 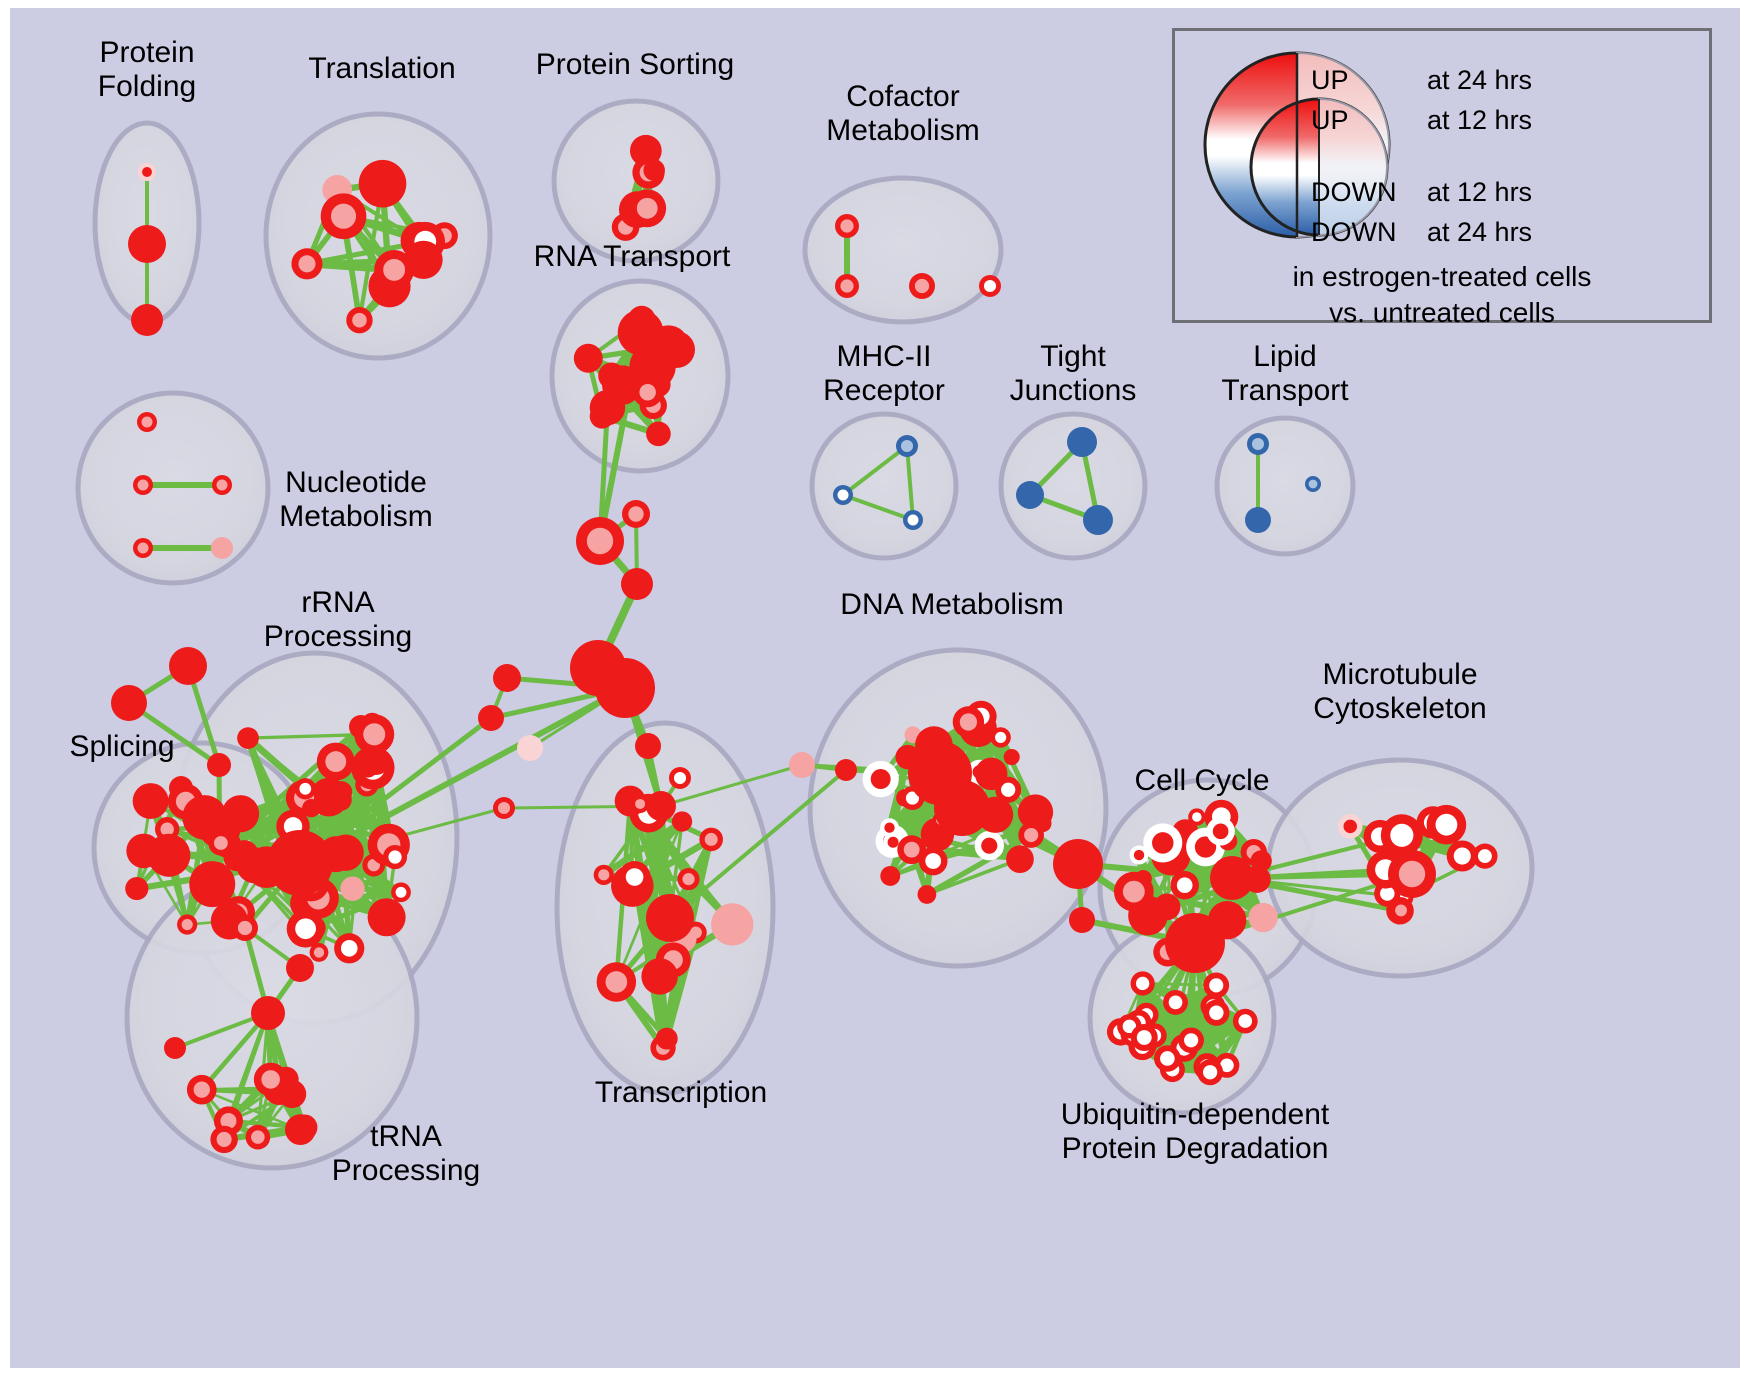 What do you see at coordinates (1258, 520) in the screenshot?
I see `lipid-transport-node` at bounding box center [1258, 520].